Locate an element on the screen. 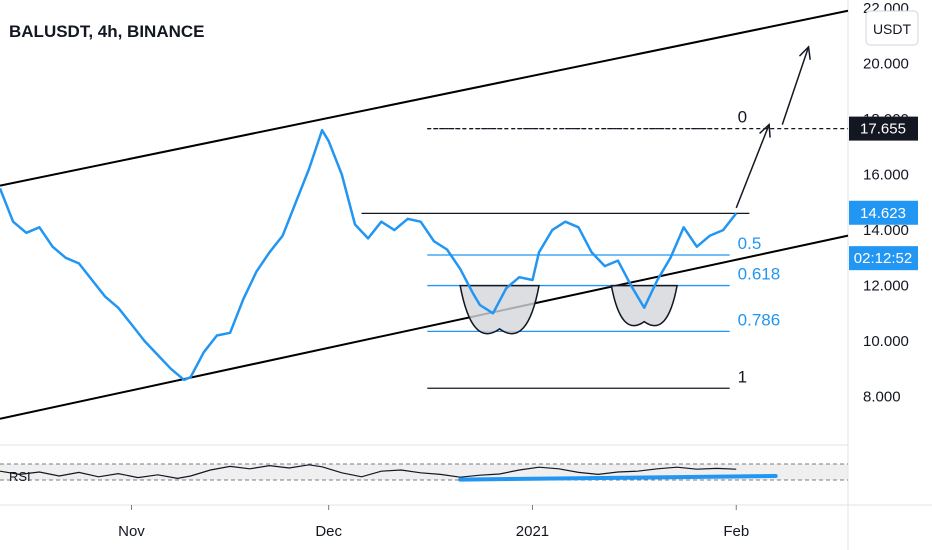 This screenshot has width=932, height=550. y-tick-label: 8.000 is located at coordinates (882, 397).